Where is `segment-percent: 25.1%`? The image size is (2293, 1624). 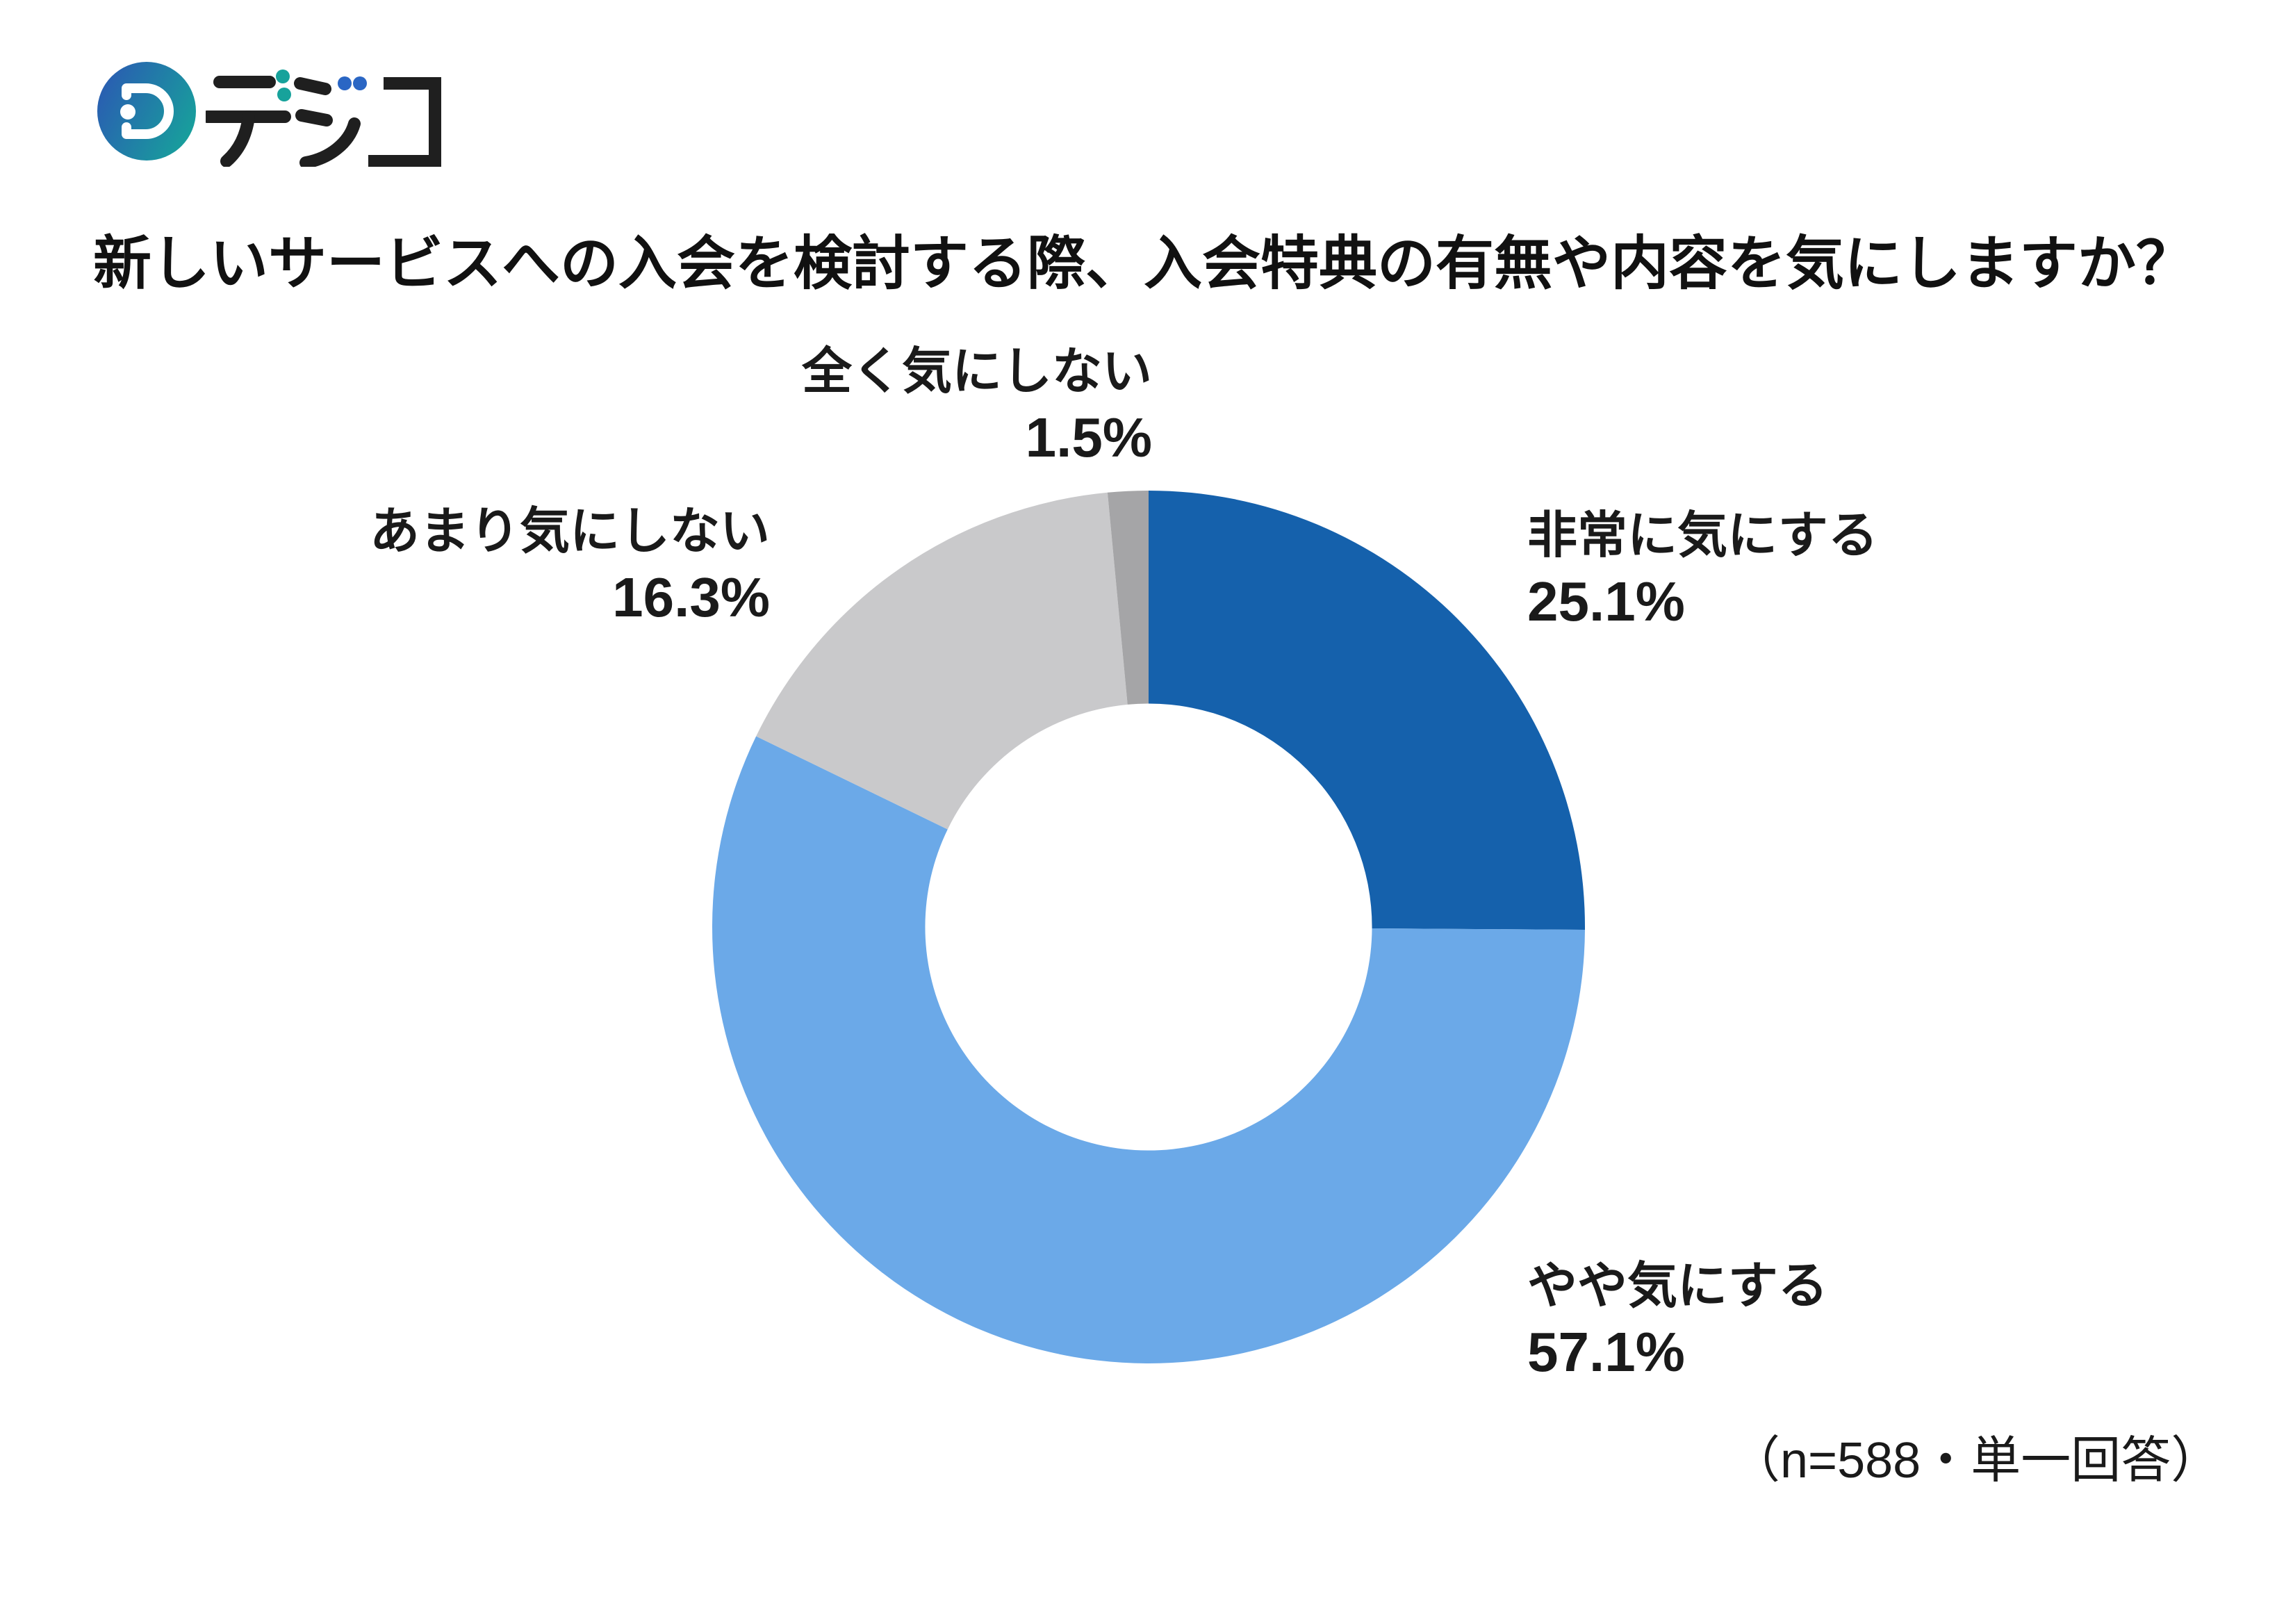
segment-percent: 25.1% is located at coordinates (1606, 601).